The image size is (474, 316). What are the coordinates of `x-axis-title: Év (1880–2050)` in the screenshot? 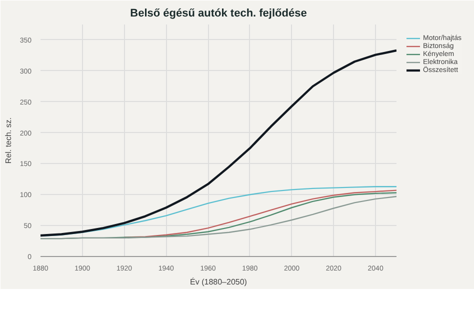 It's located at (219, 282).